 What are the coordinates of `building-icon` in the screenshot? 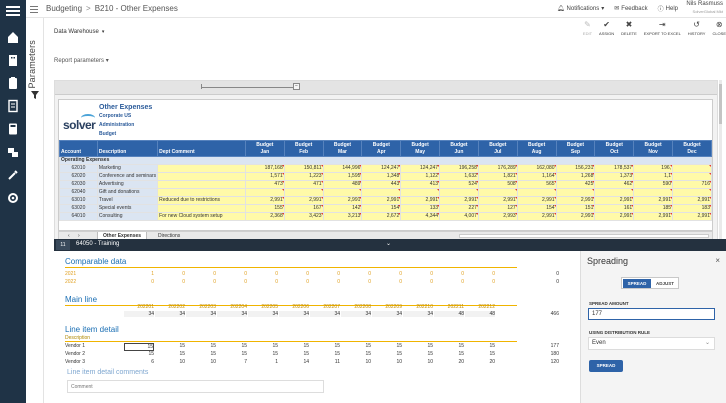 It's located at (13, 60).